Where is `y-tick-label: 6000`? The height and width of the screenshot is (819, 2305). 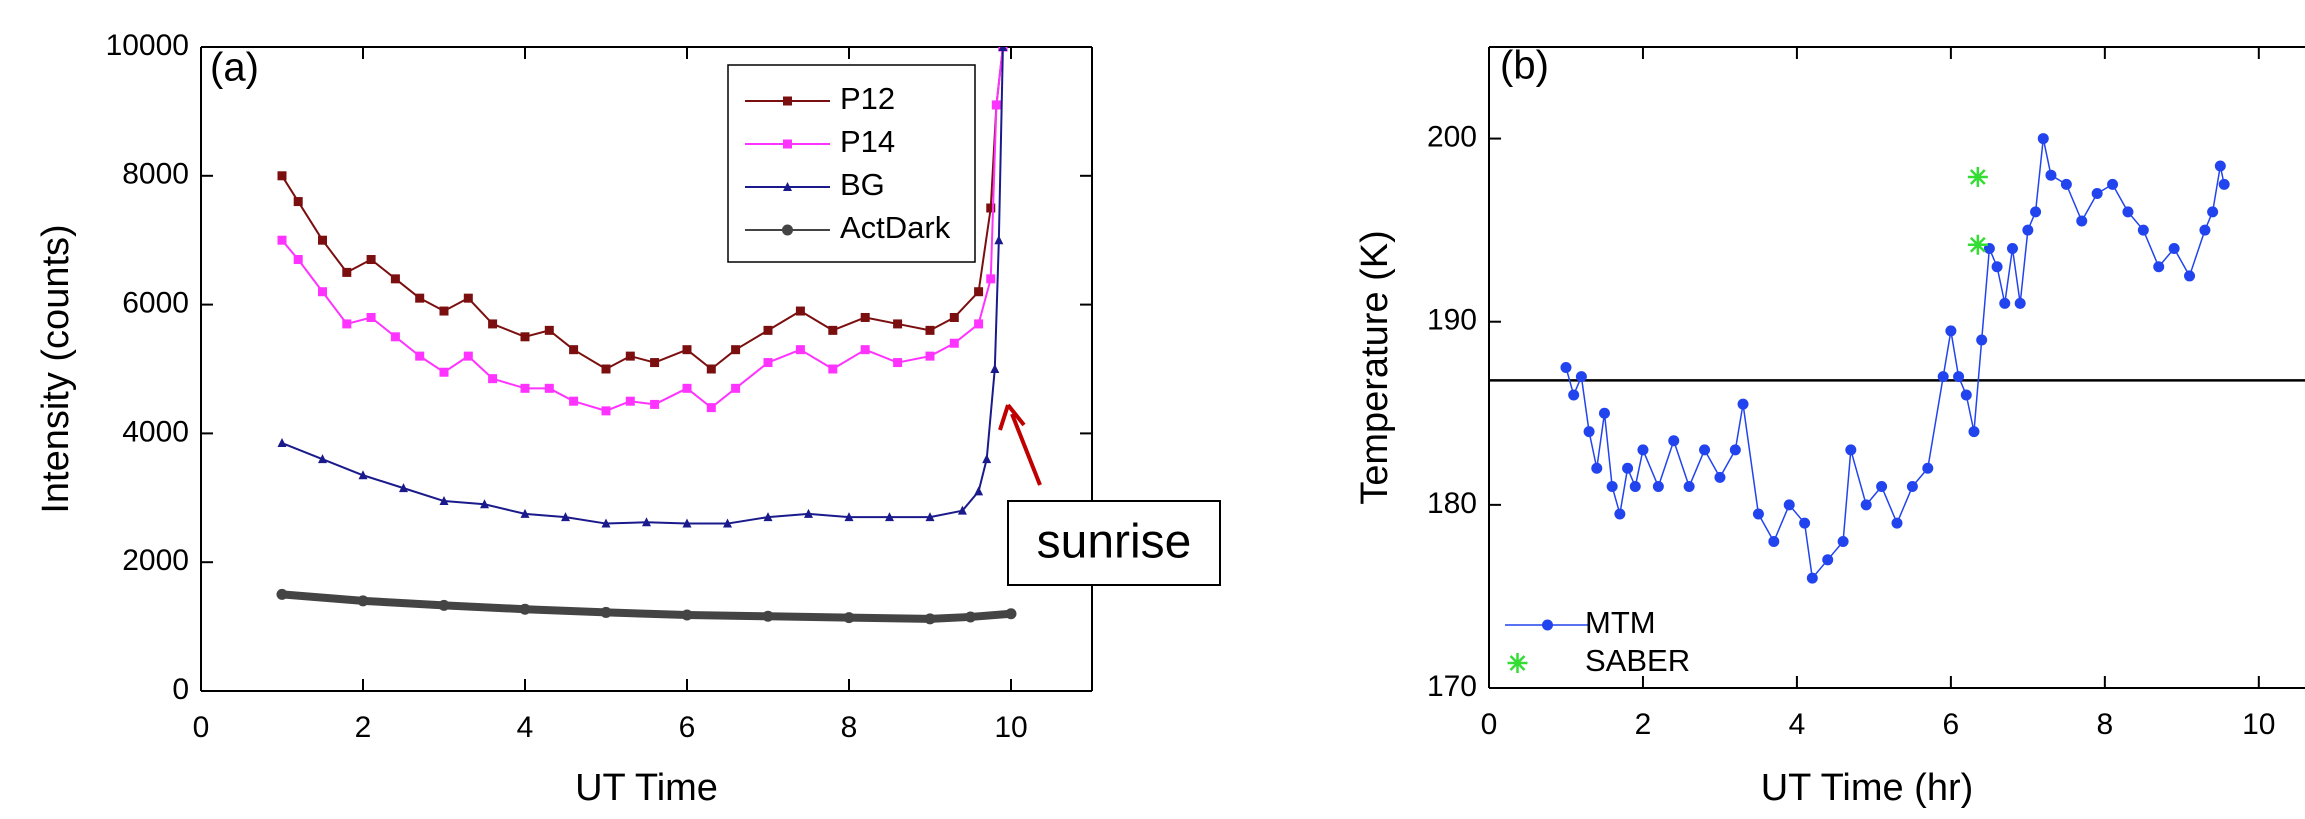
y-tick-label: 6000 is located at coordinates (155, 303).